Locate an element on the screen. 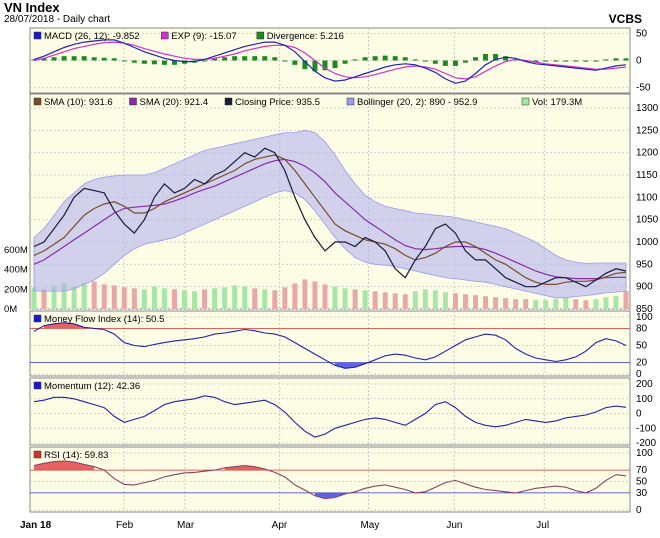 The width and height of the screenshot is (660, 538). x-tick-label: May is located at coordinates (369, 525).